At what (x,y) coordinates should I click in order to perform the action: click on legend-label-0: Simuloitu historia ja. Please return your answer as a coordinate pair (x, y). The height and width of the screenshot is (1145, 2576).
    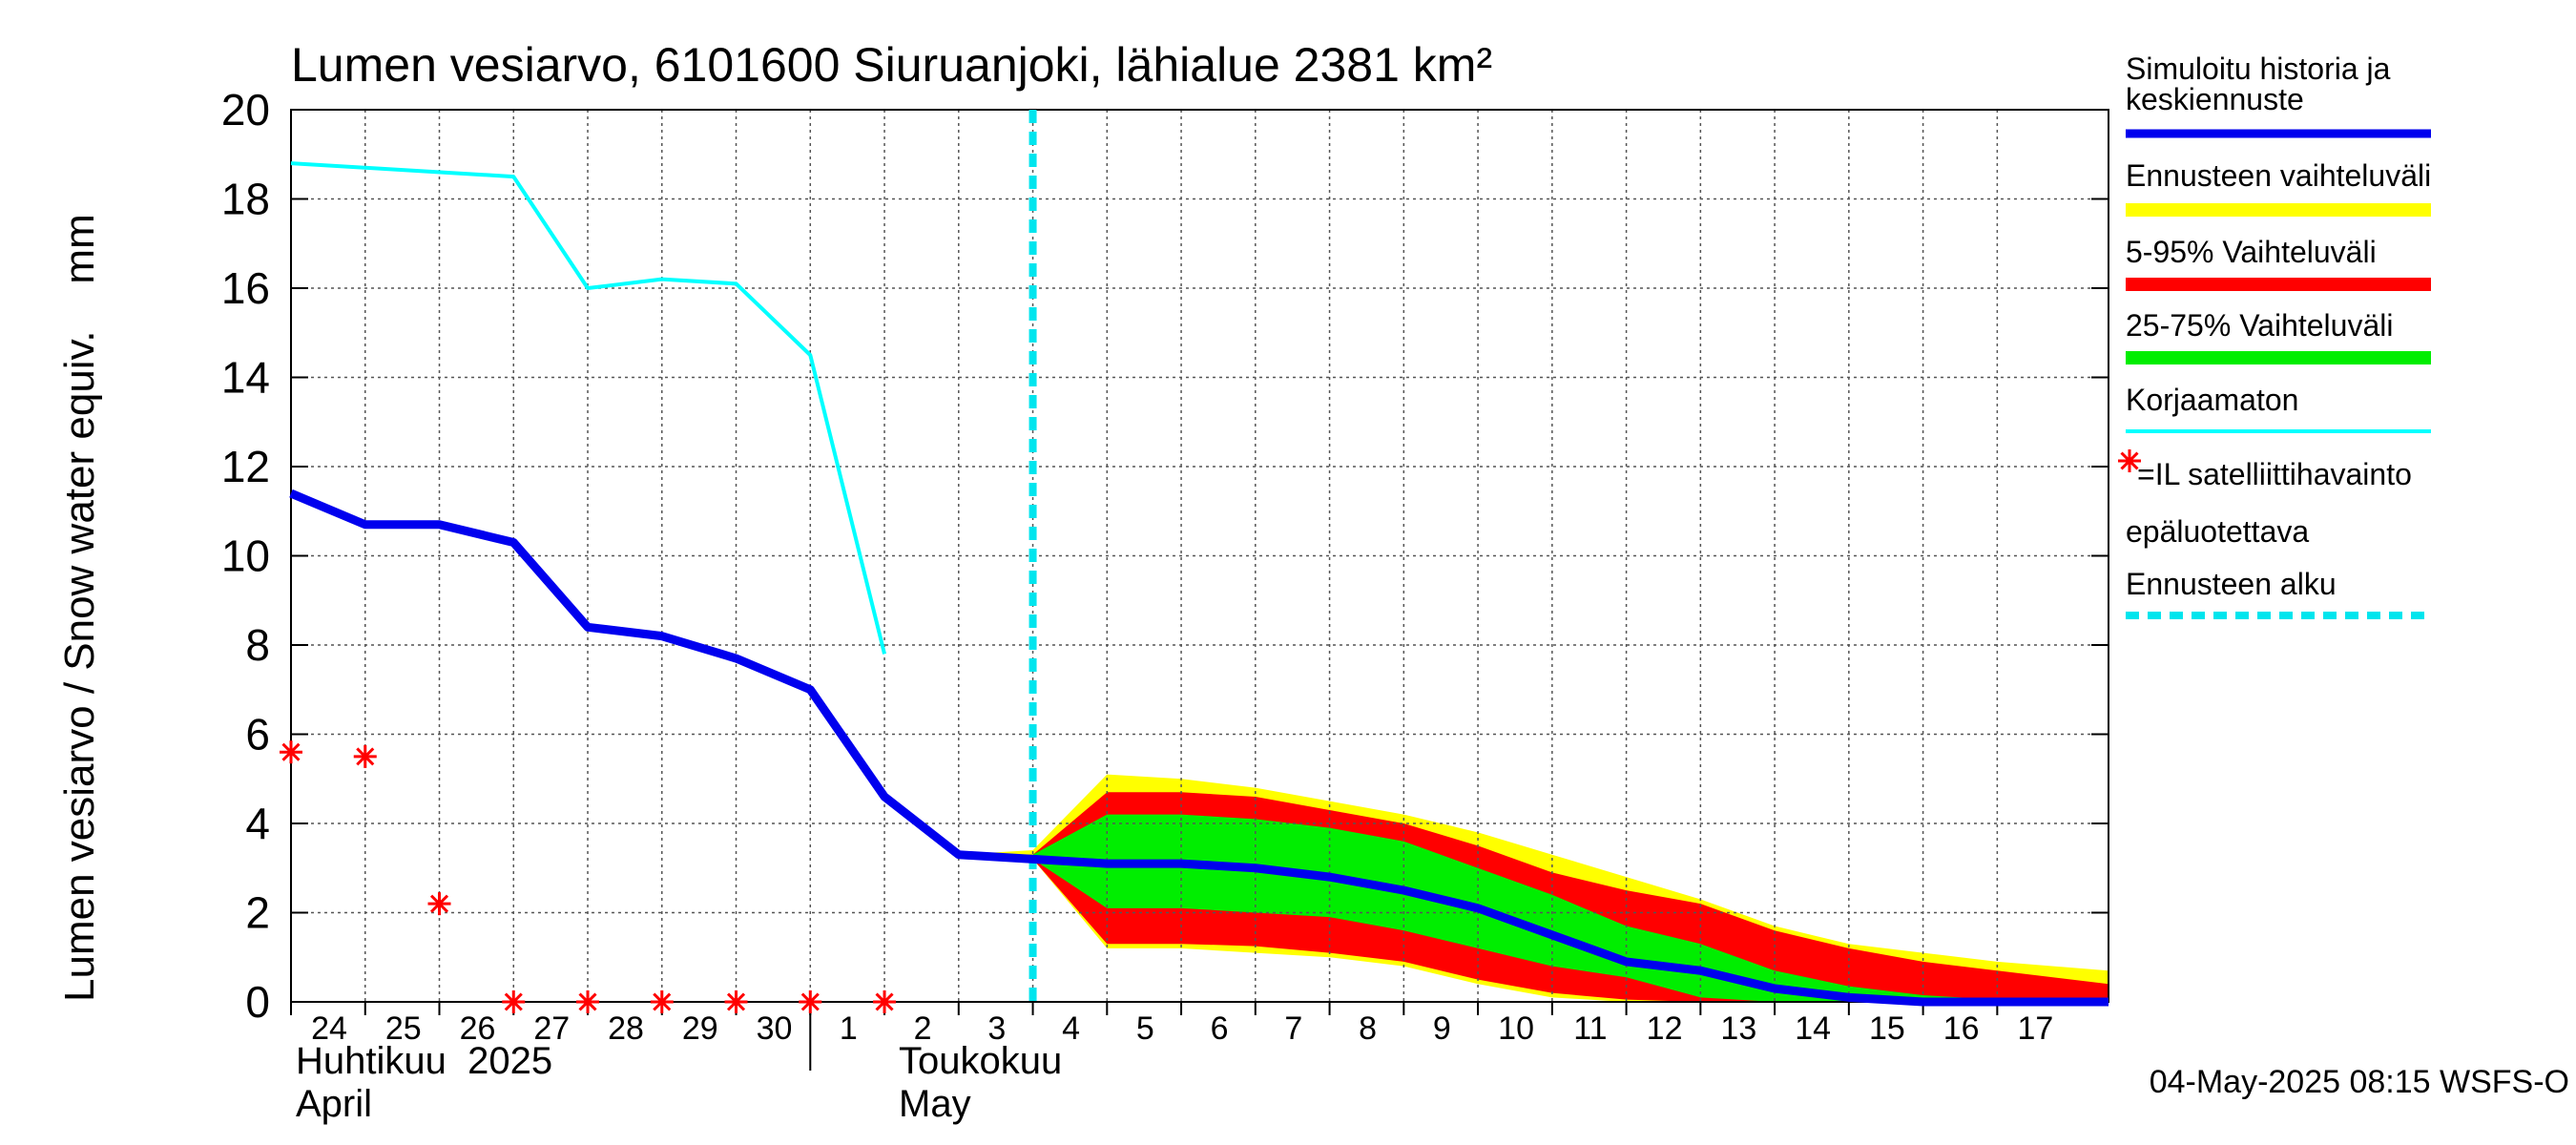
    Looking at the image, I should click on (2258, 69).